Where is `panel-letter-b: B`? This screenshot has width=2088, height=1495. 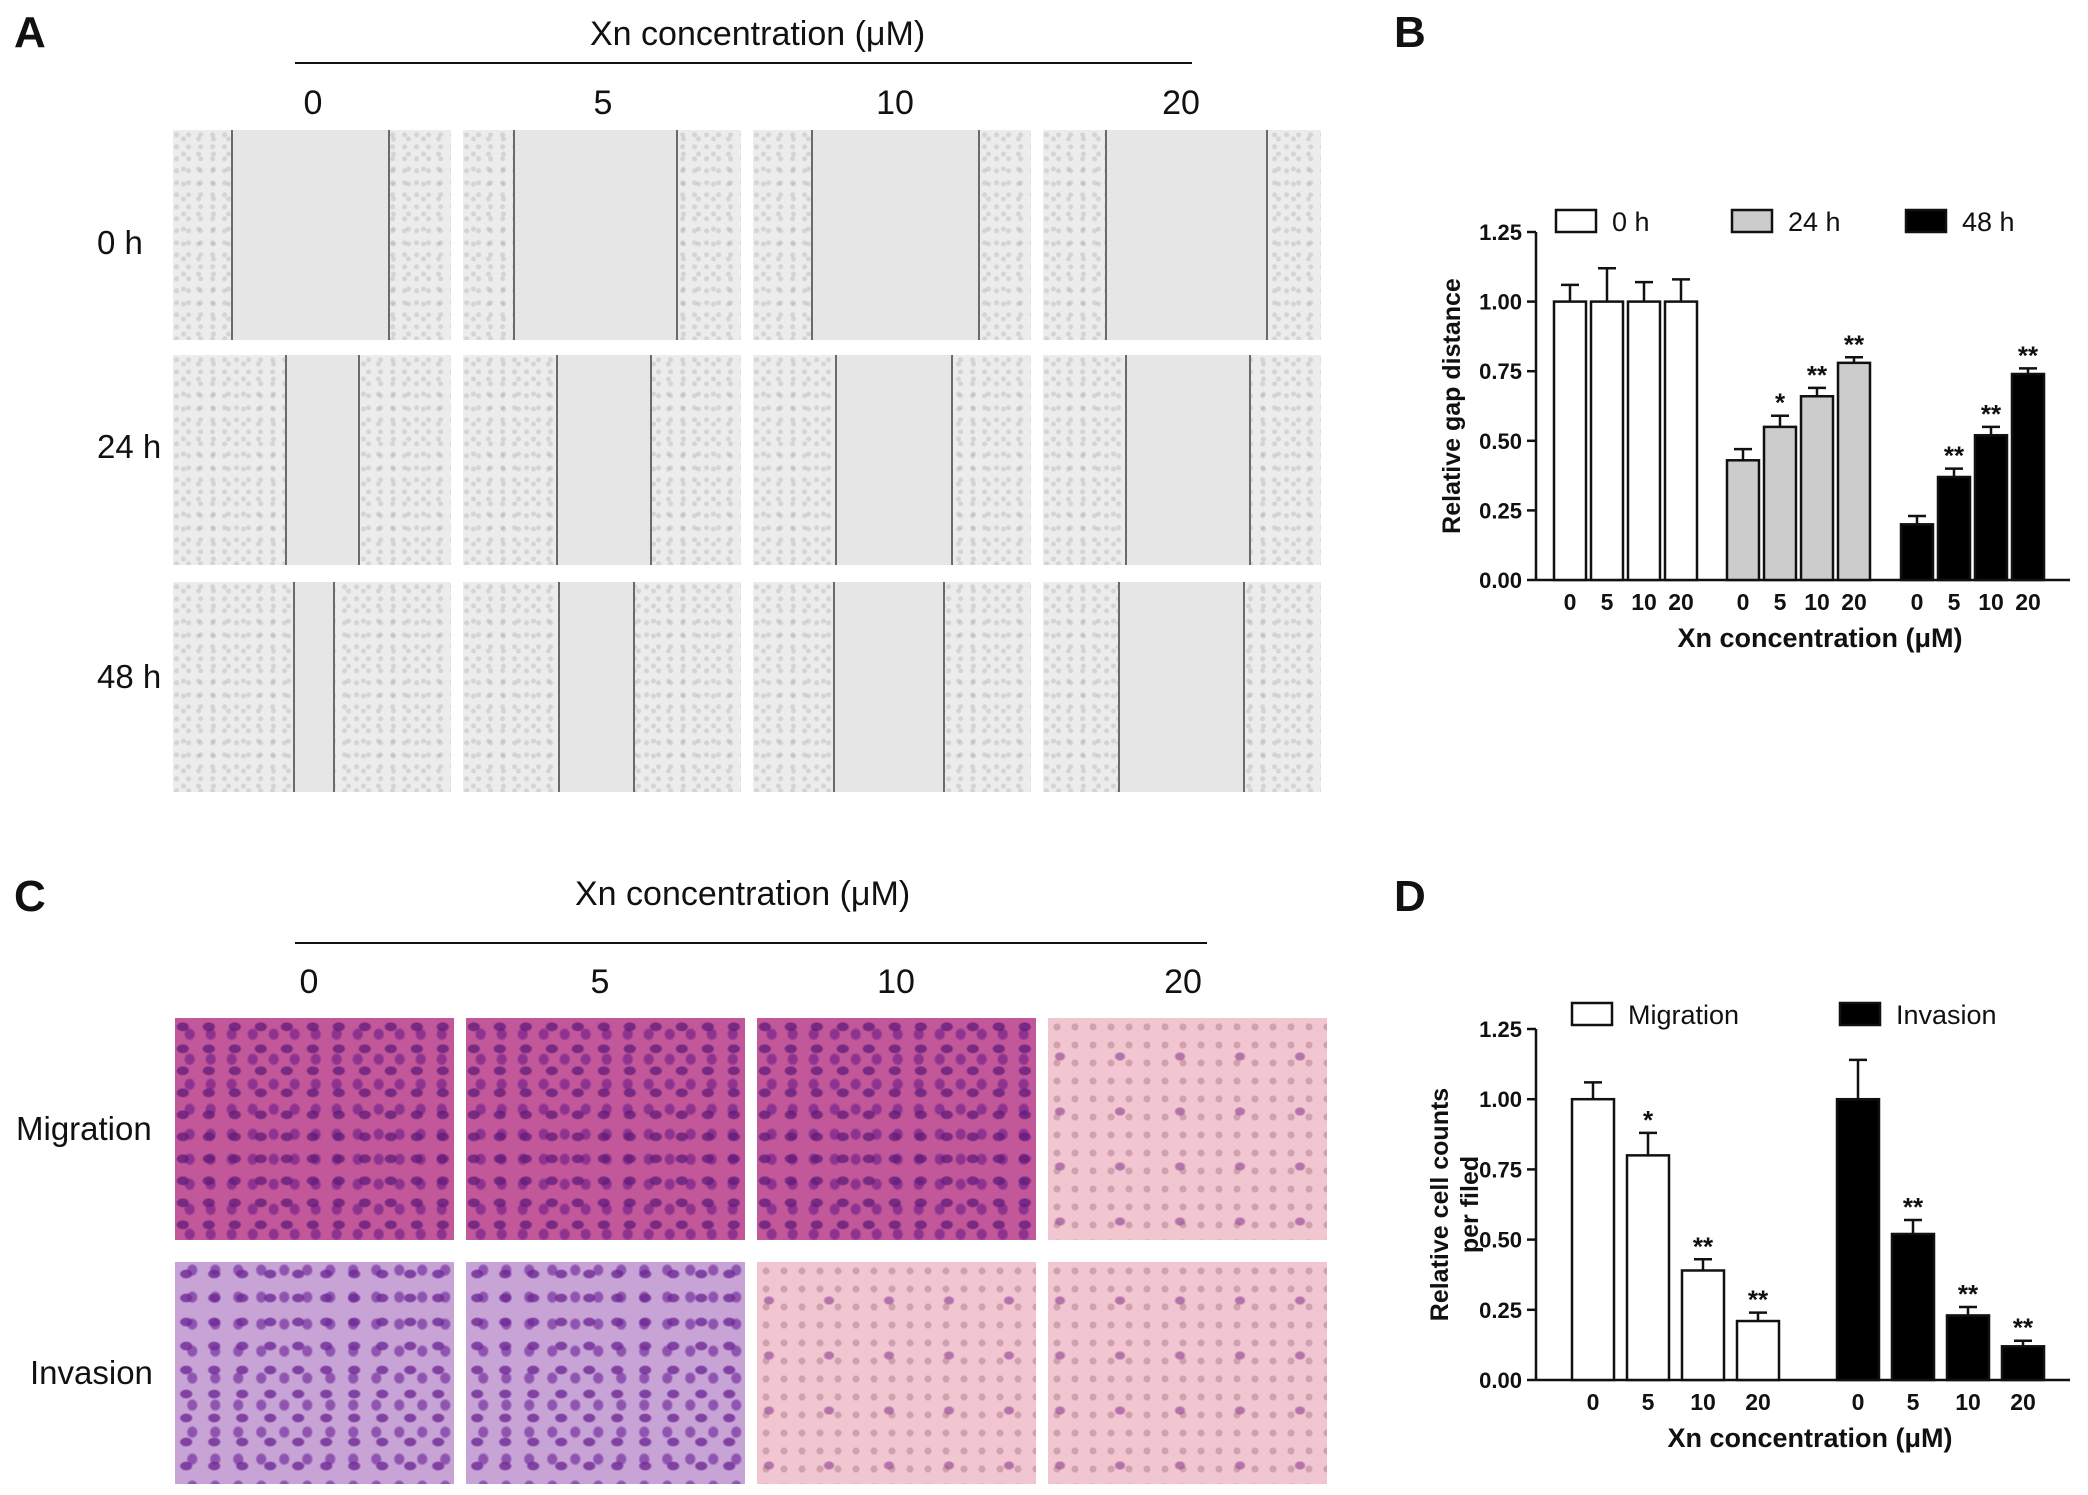 panel-letter-b: B is located at coordinates (1410, 32).